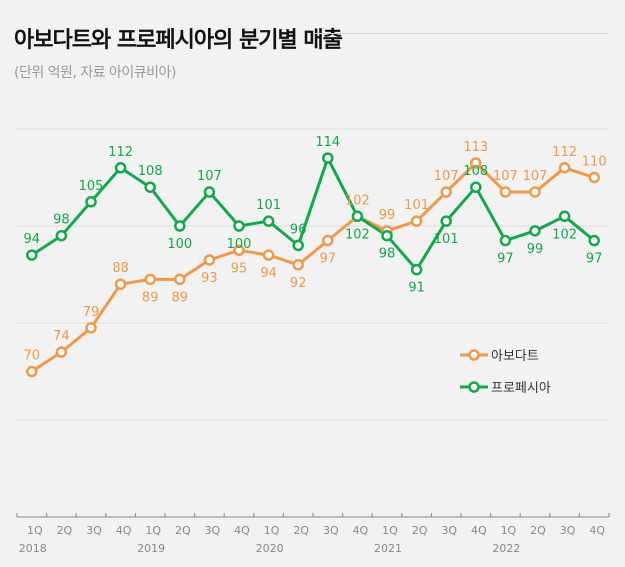 This screenshot has height=567, width=625. What do you see at coordinates (298, 229) in the screenshot?
I see `data-label: 96` at bounding box center [298, 229].